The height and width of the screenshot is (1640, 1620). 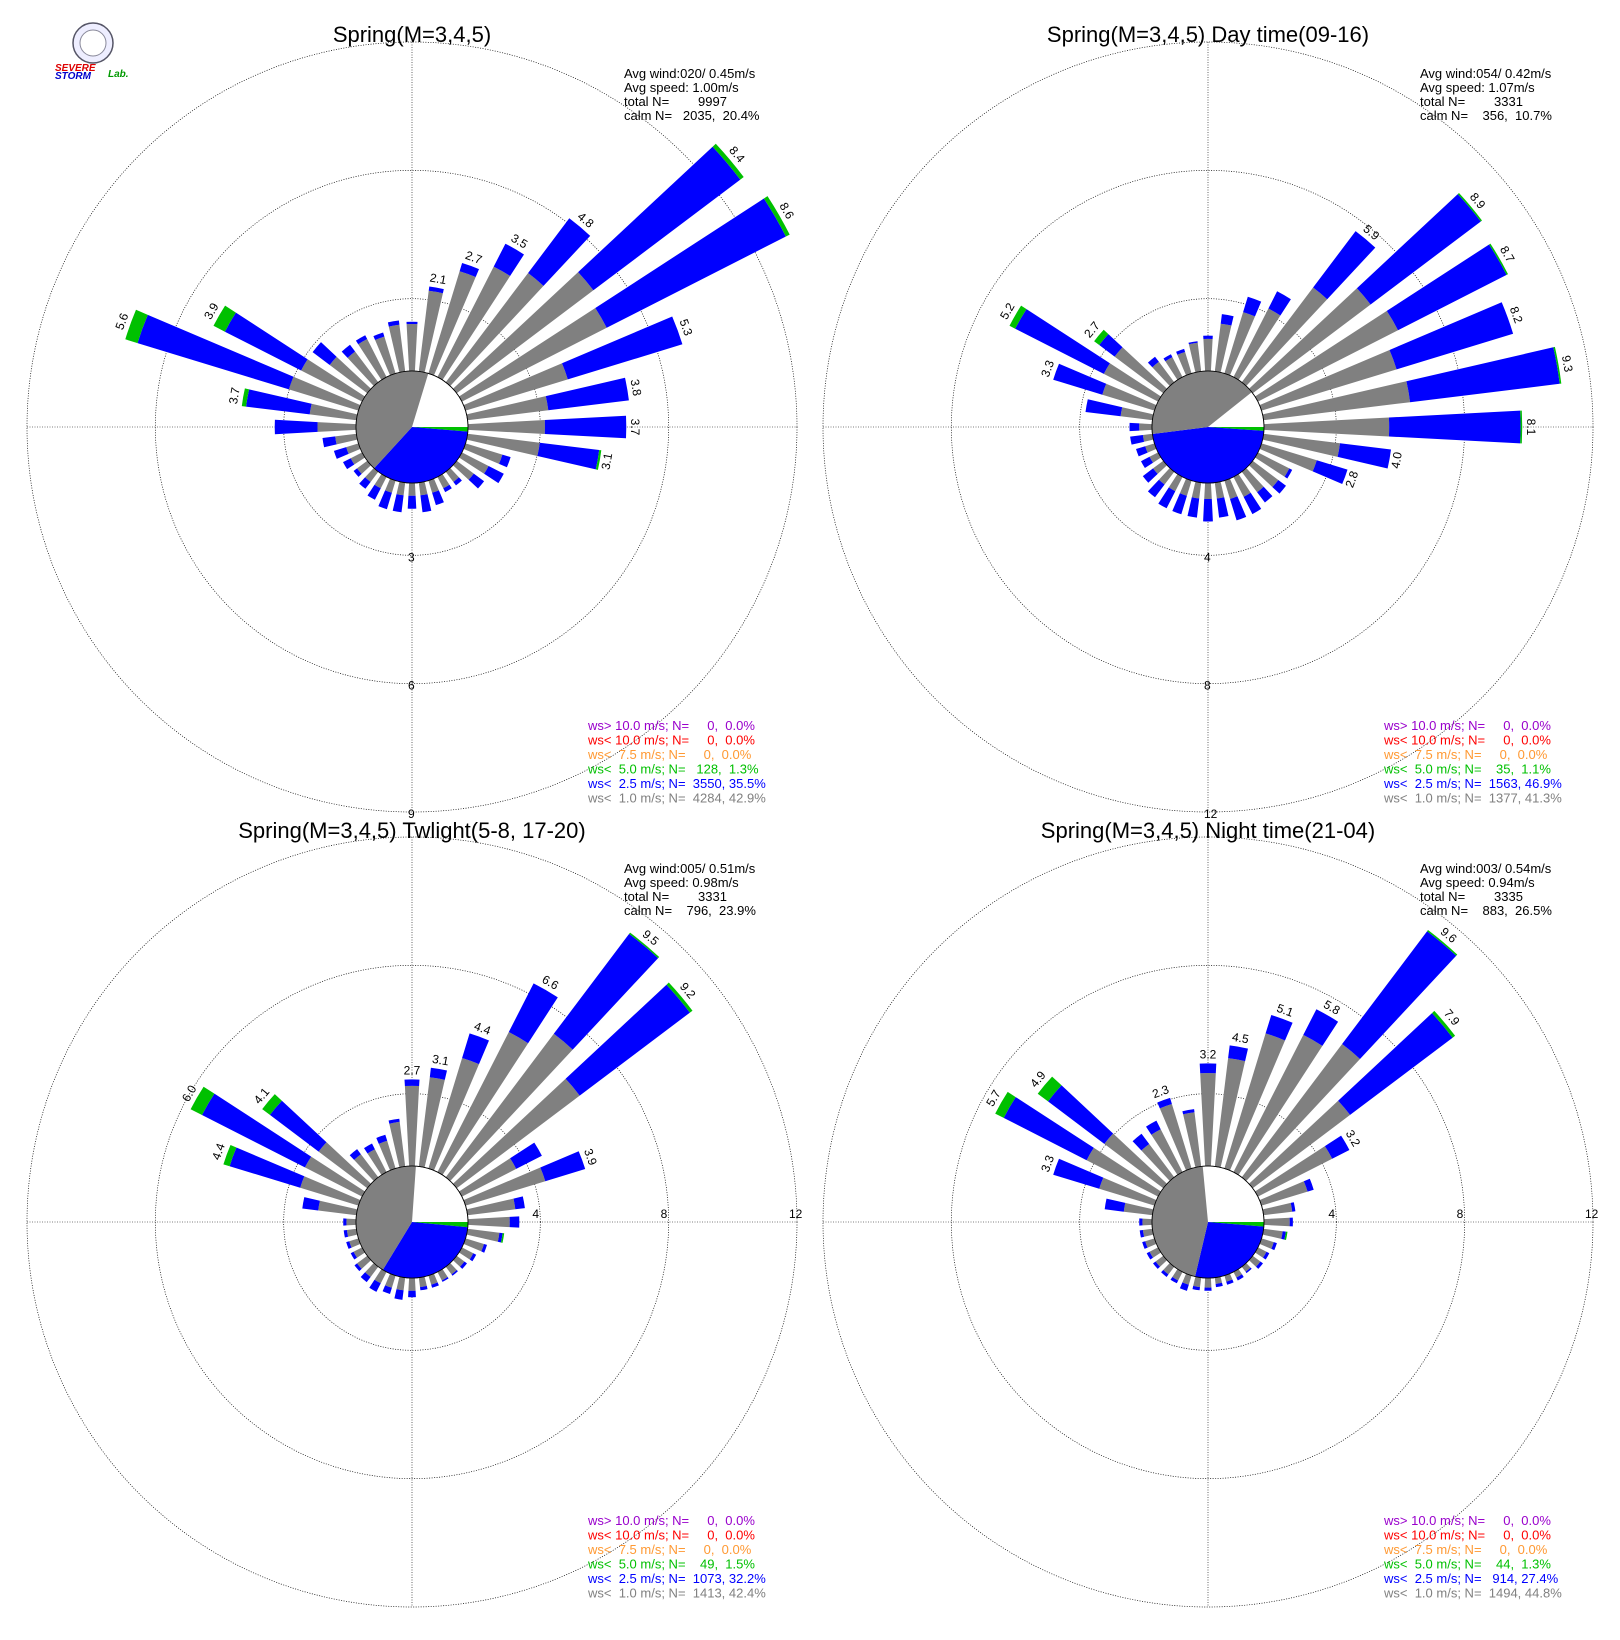 What do you see at coordinates (440, 1225) in the screenshot?
I see `calm-pie-green` at bounding box center [440, 1225].